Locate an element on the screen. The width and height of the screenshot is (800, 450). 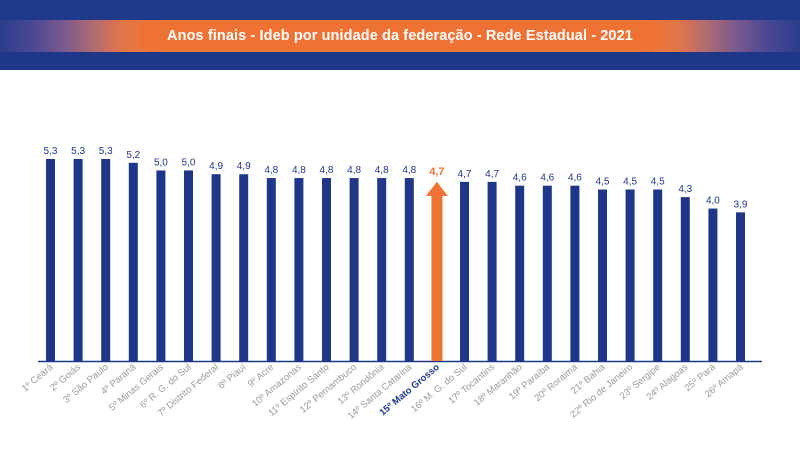
value-label: 5,2 is located at coordinates (133, 155).